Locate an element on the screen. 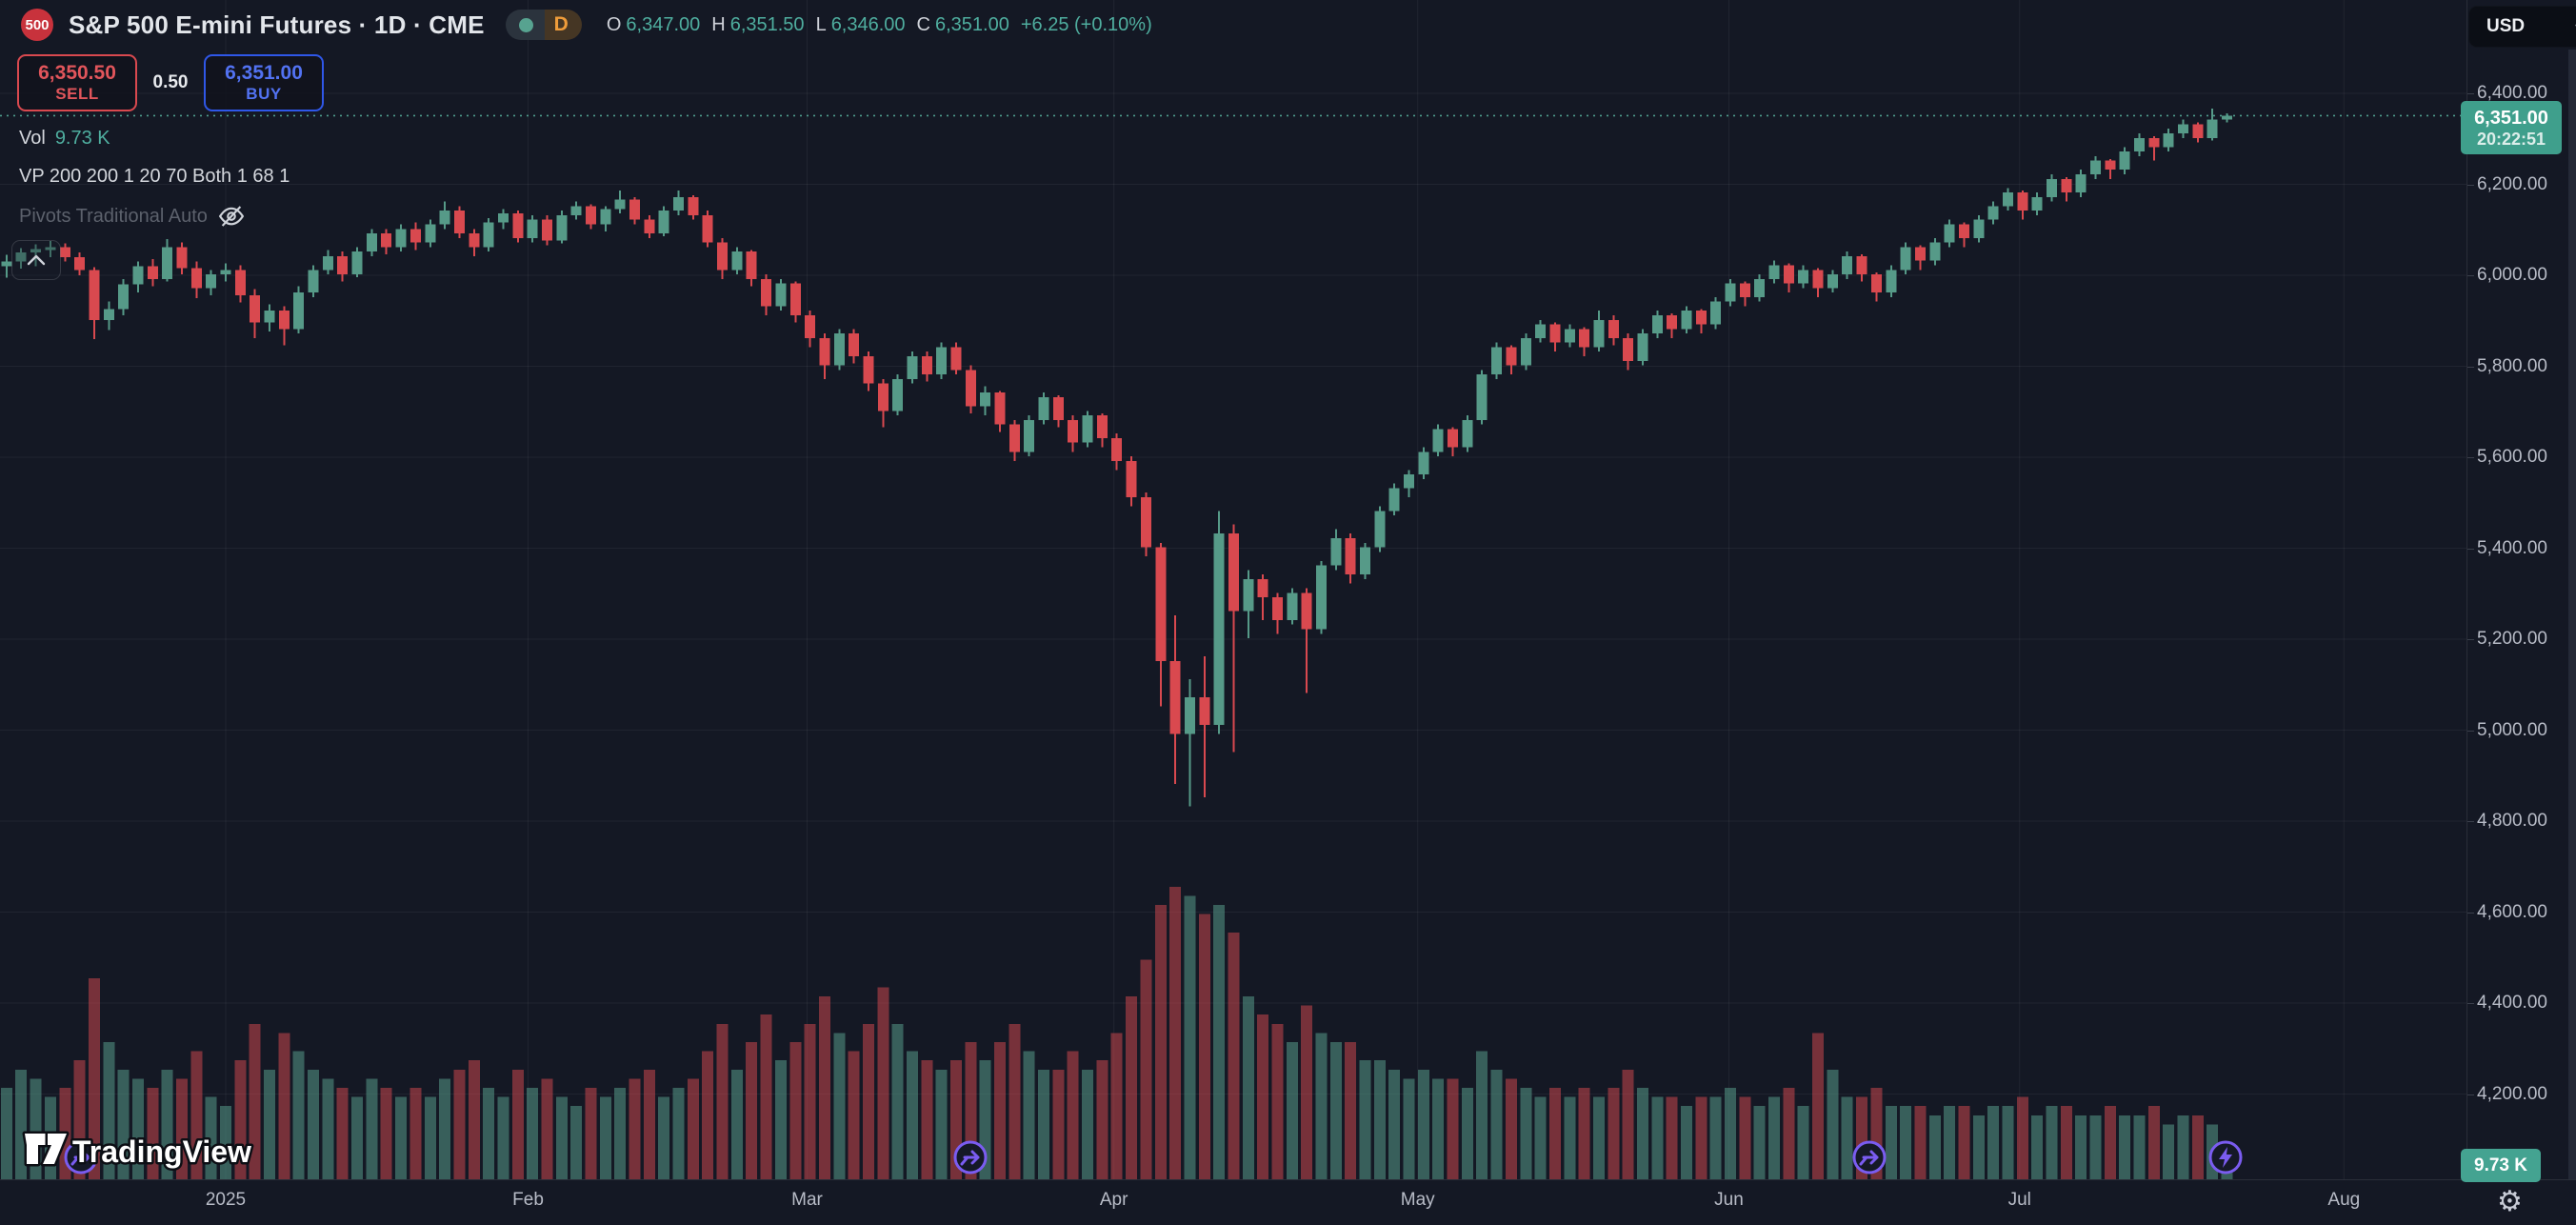  buy-button: 6,351.00 BUY is located at coordinates (264, 82).